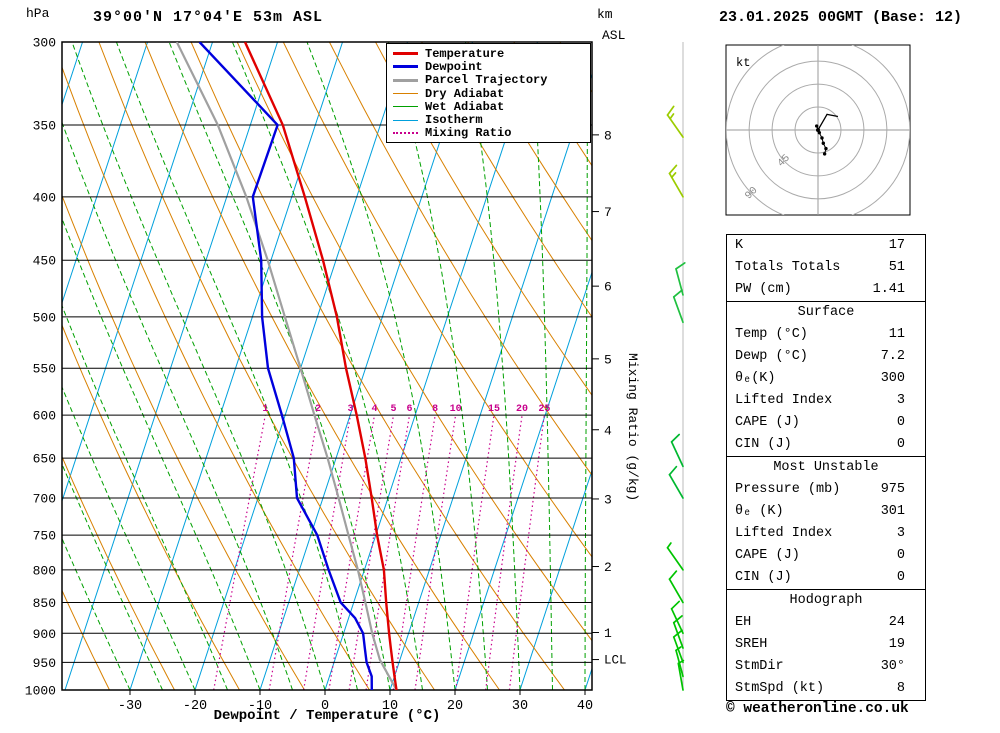 Image resolution: width=1000 pixels, height=733 pixels. I want to click on table-row: θₑ (K) 301, so click(826, 512).